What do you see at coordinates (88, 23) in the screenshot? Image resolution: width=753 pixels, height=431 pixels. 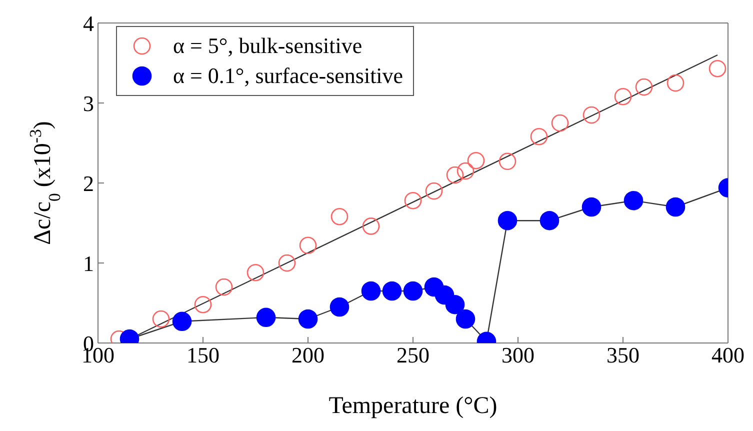 I see `y-tick-label: 4` at bounding box center [88, 23].